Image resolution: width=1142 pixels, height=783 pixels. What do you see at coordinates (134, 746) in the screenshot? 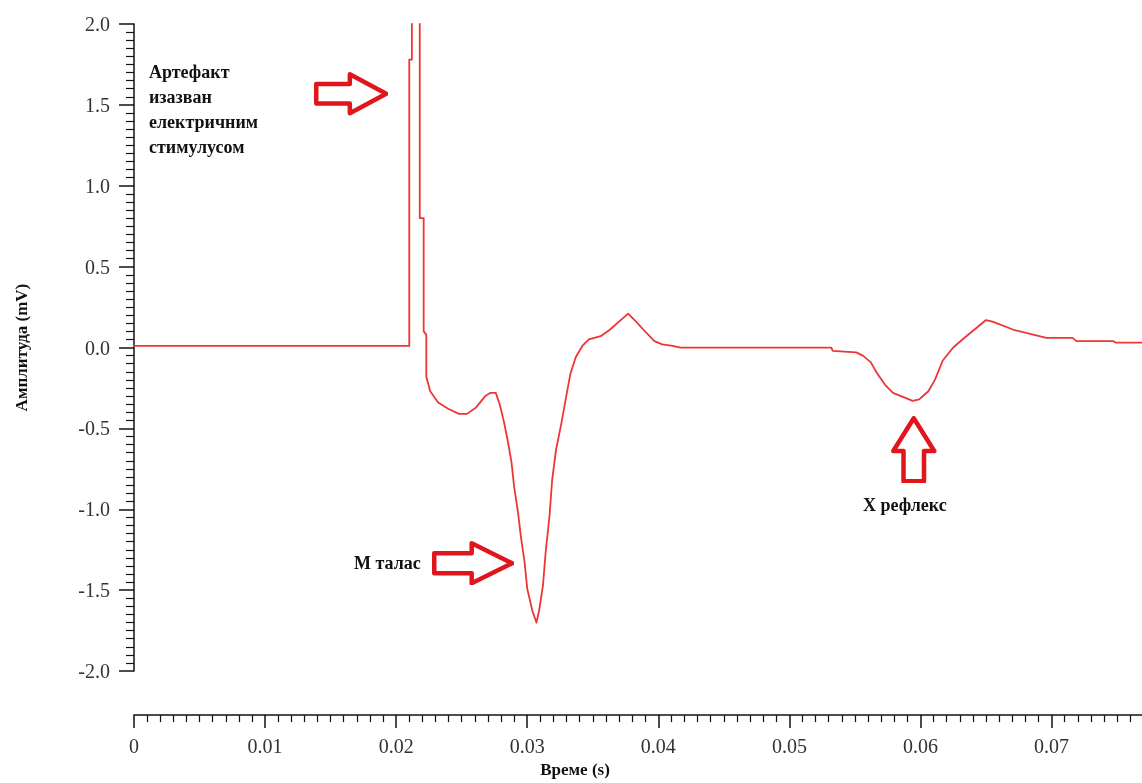
I see `x-tick-label: 0` at bounding box center [134, 746].